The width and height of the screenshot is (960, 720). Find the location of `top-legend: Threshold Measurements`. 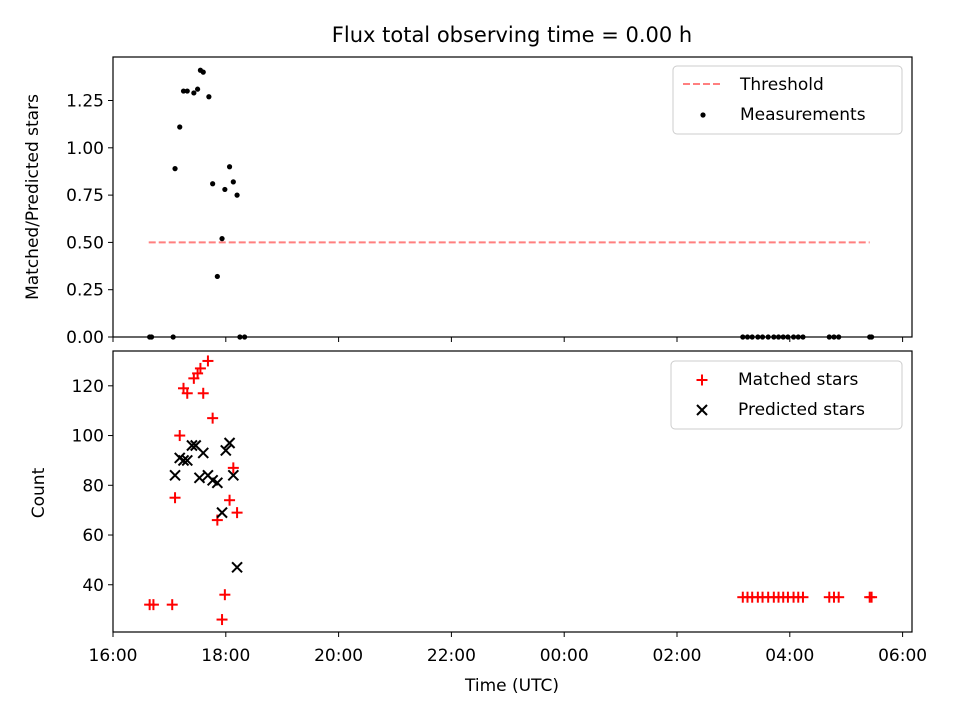

top-legend: Threshold Measurements is located at coordinates (787, 100).